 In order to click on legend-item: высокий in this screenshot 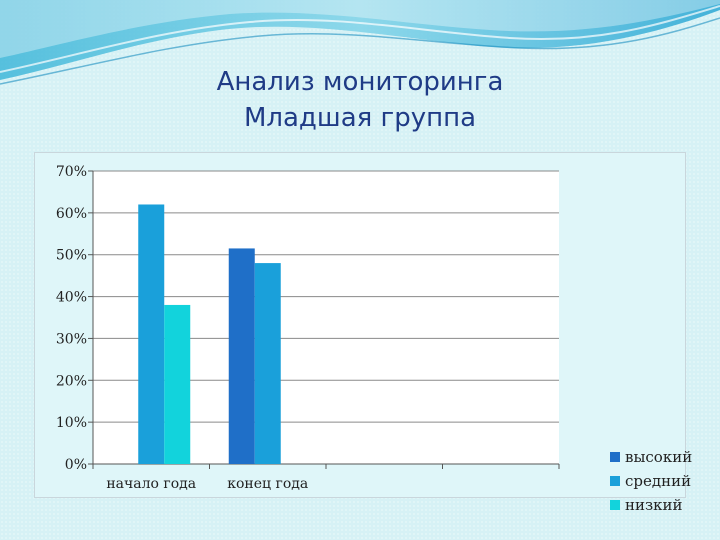, I will do `click(651, 457)`.